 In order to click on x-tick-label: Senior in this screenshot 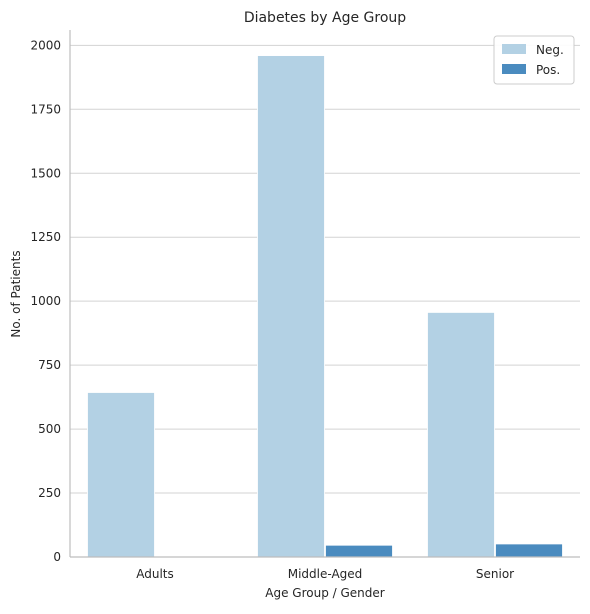, I will do `click(495, 574)`.